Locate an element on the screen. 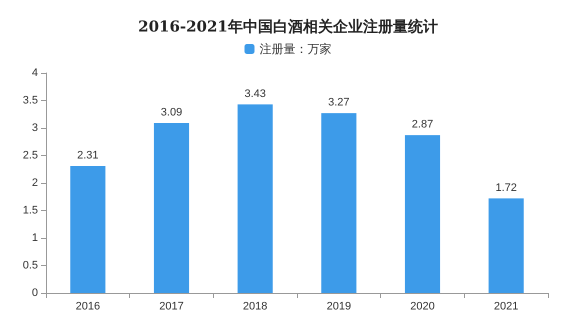  x-tick-label: 2020 is located at coordinates (422, 306).